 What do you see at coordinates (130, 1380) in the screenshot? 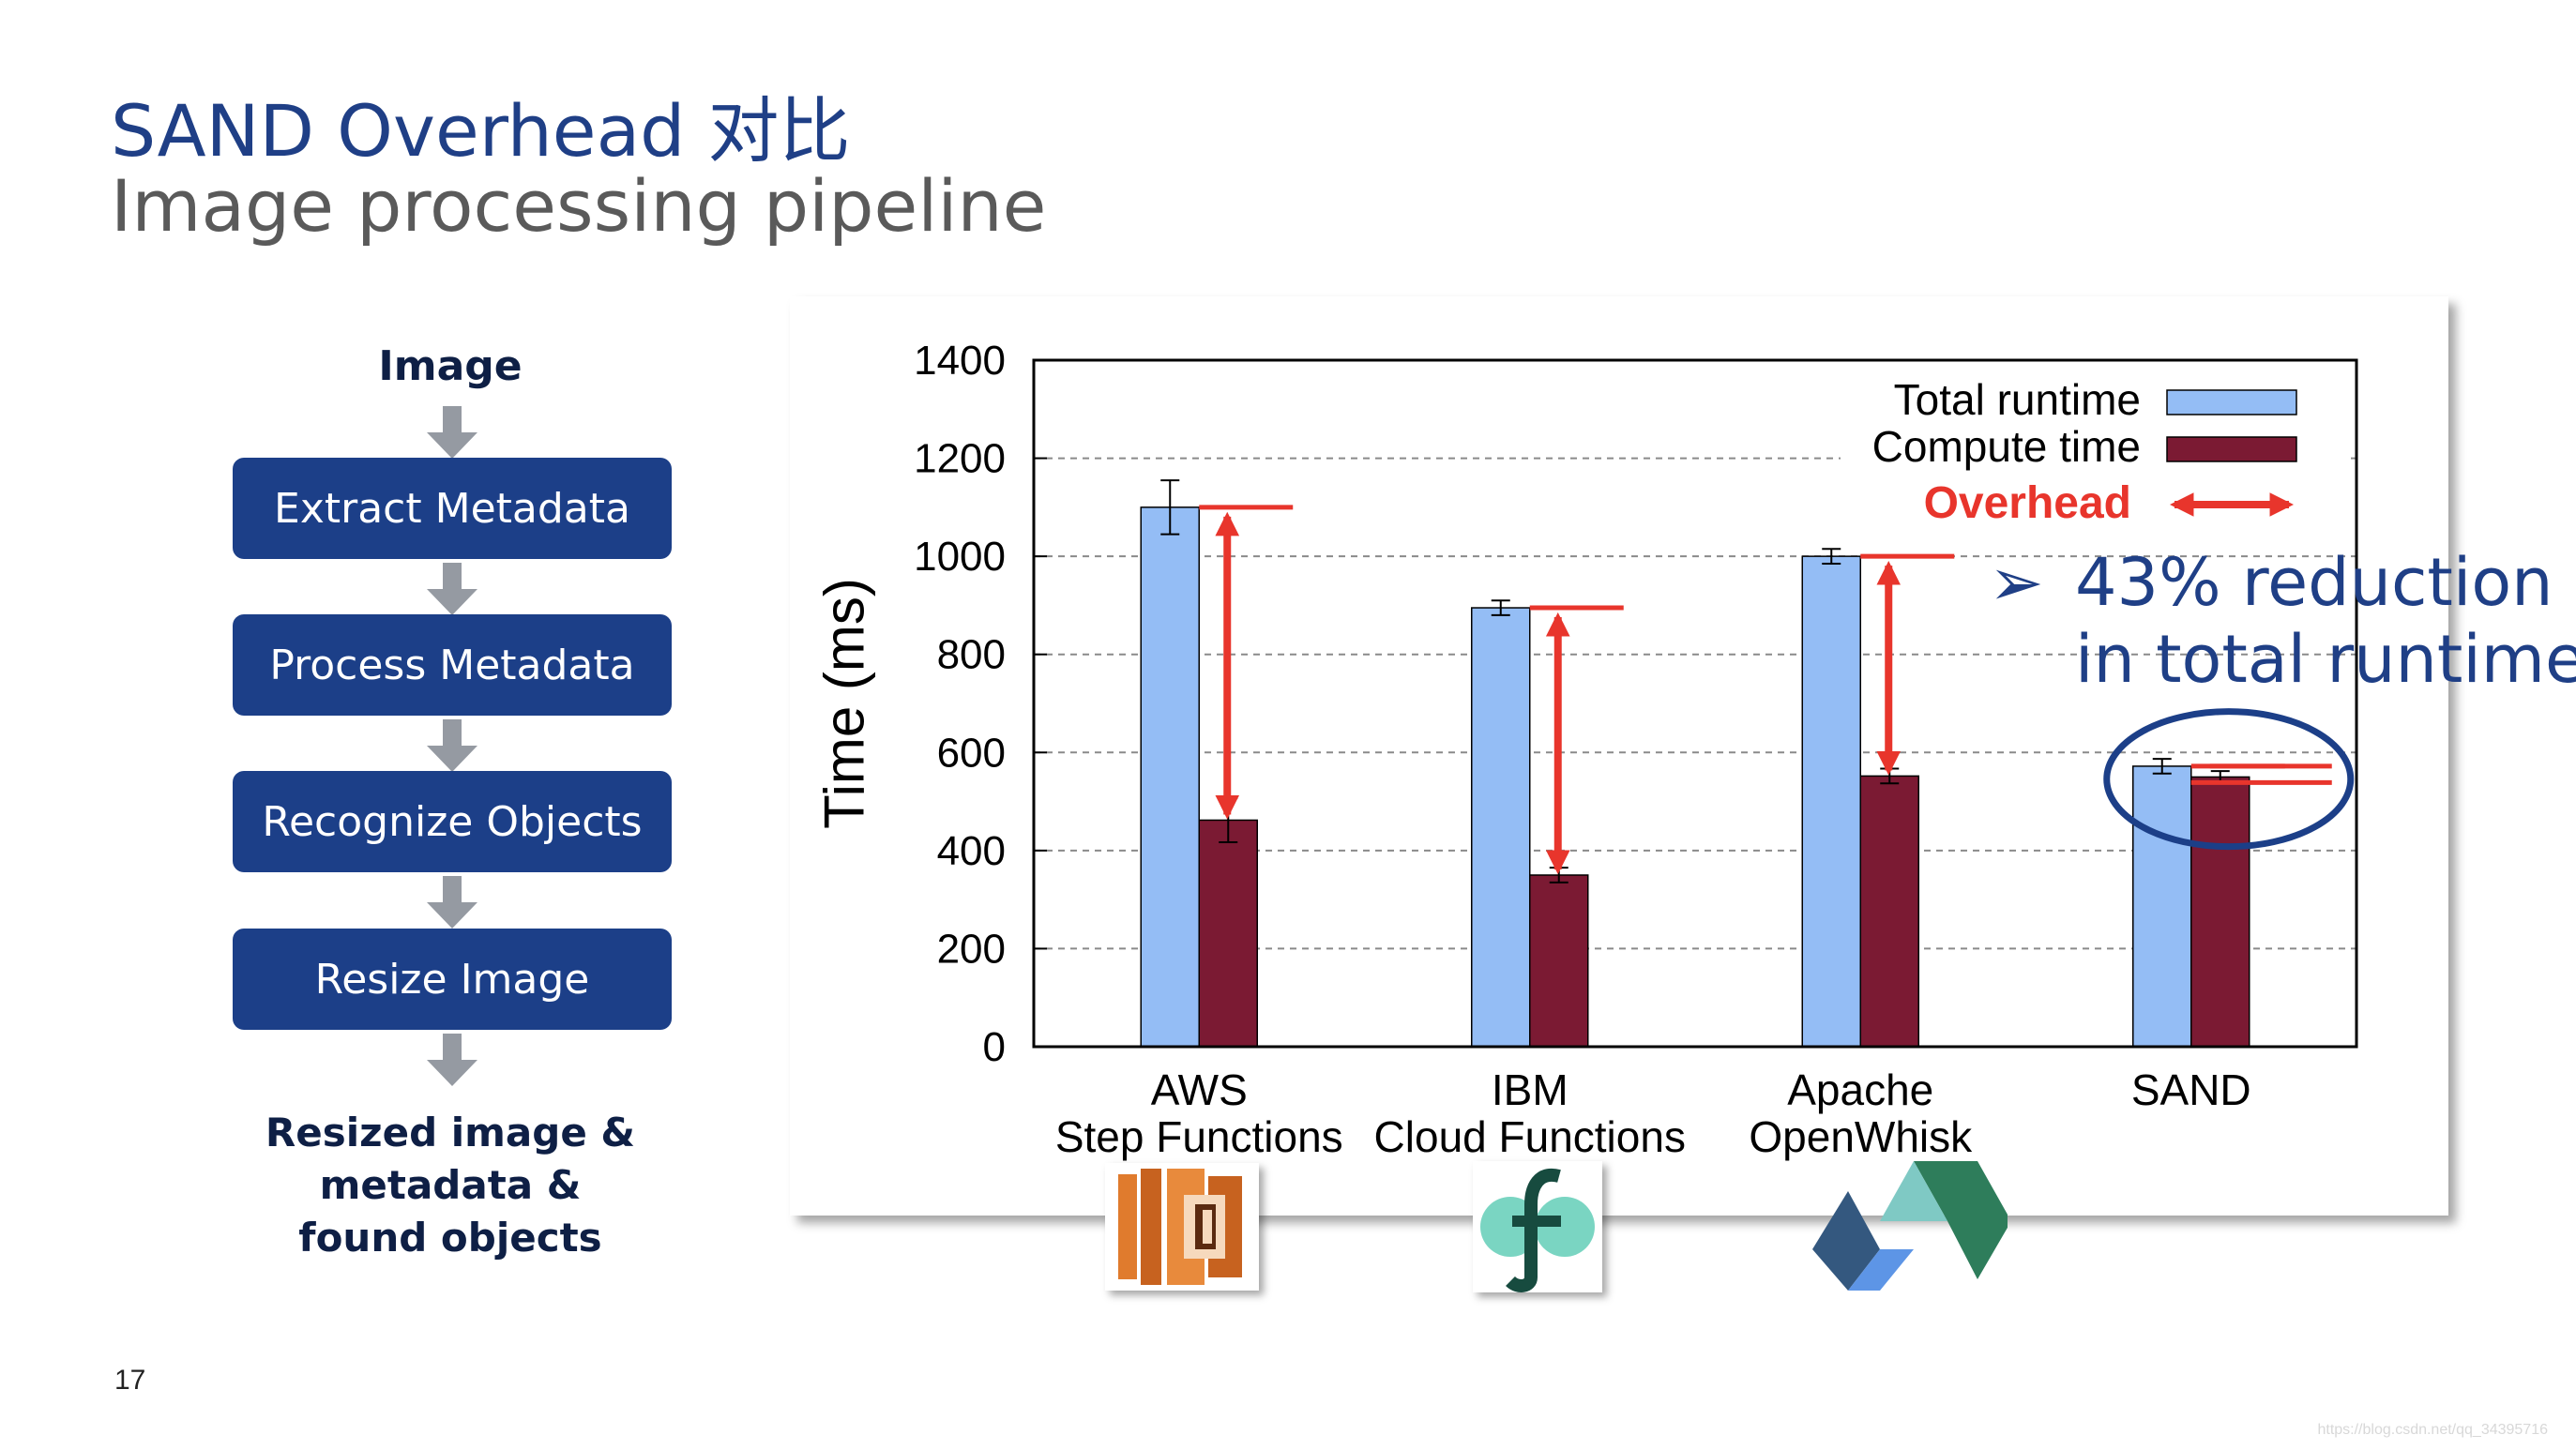
I see `page-number: 17` at bounding box center [130, 1380].